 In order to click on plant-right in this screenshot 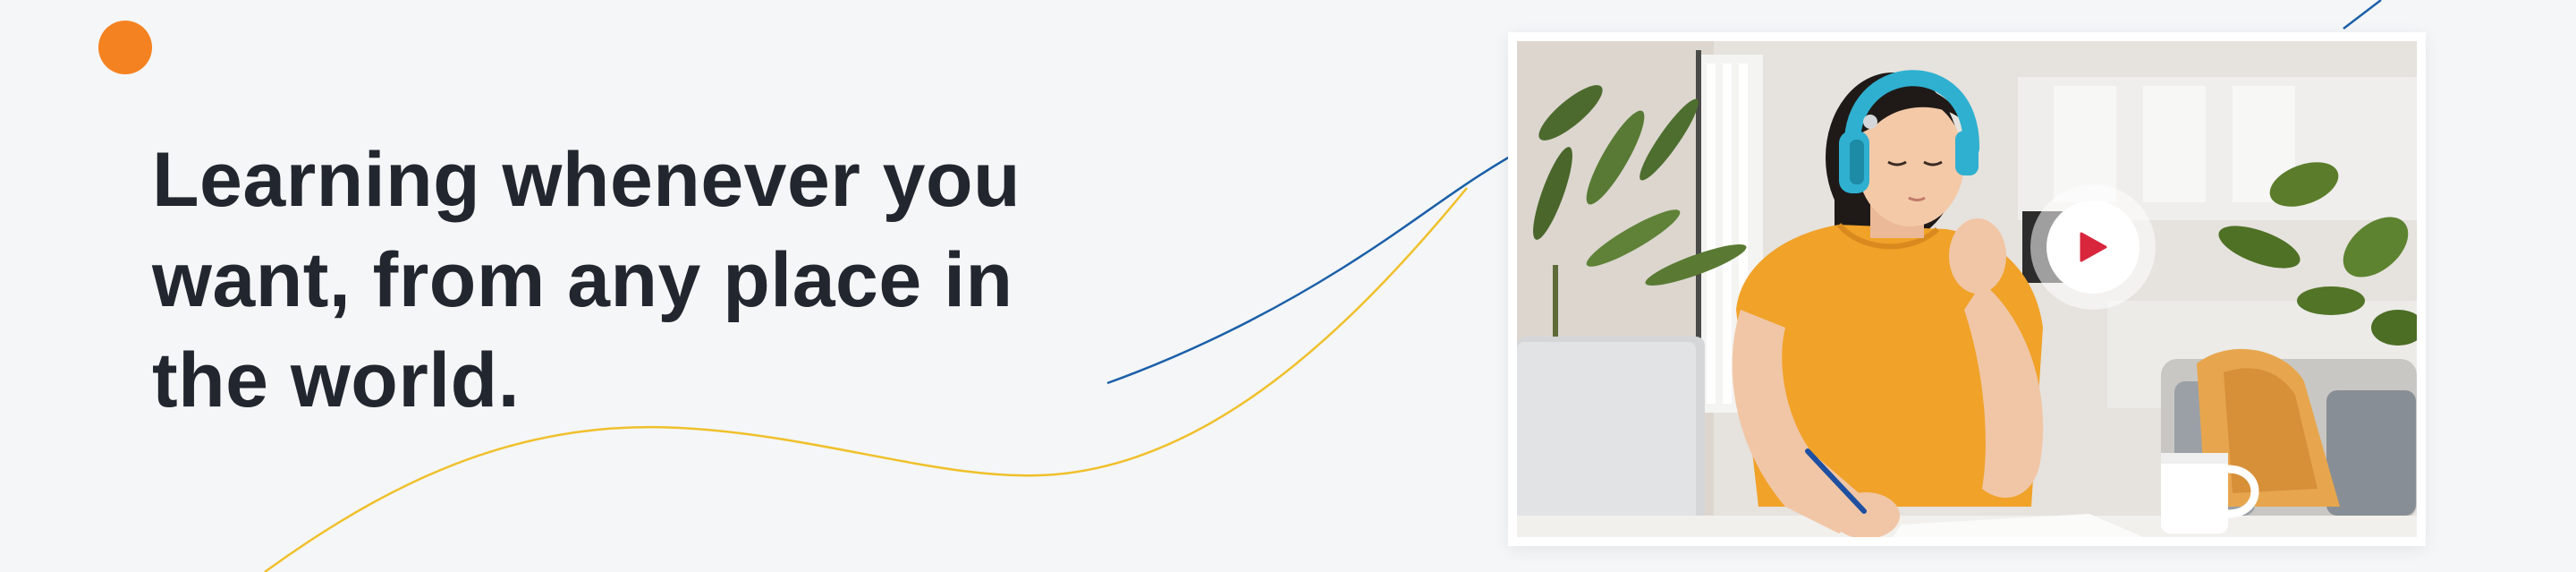, I will do `click(2317, 254)`.